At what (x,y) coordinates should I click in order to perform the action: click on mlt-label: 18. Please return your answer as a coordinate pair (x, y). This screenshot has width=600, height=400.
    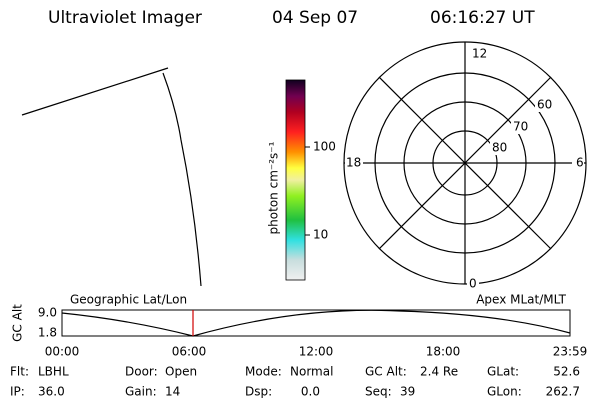
    Looking at the image, I should click on (353, 163).